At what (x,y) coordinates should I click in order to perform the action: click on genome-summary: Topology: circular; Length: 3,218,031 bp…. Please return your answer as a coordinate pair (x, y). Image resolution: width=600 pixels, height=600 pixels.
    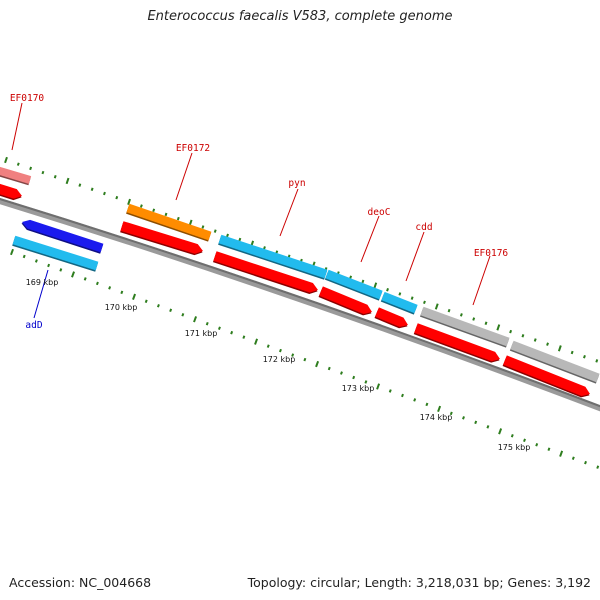
    Looking at the image, I should click on (419, 582).